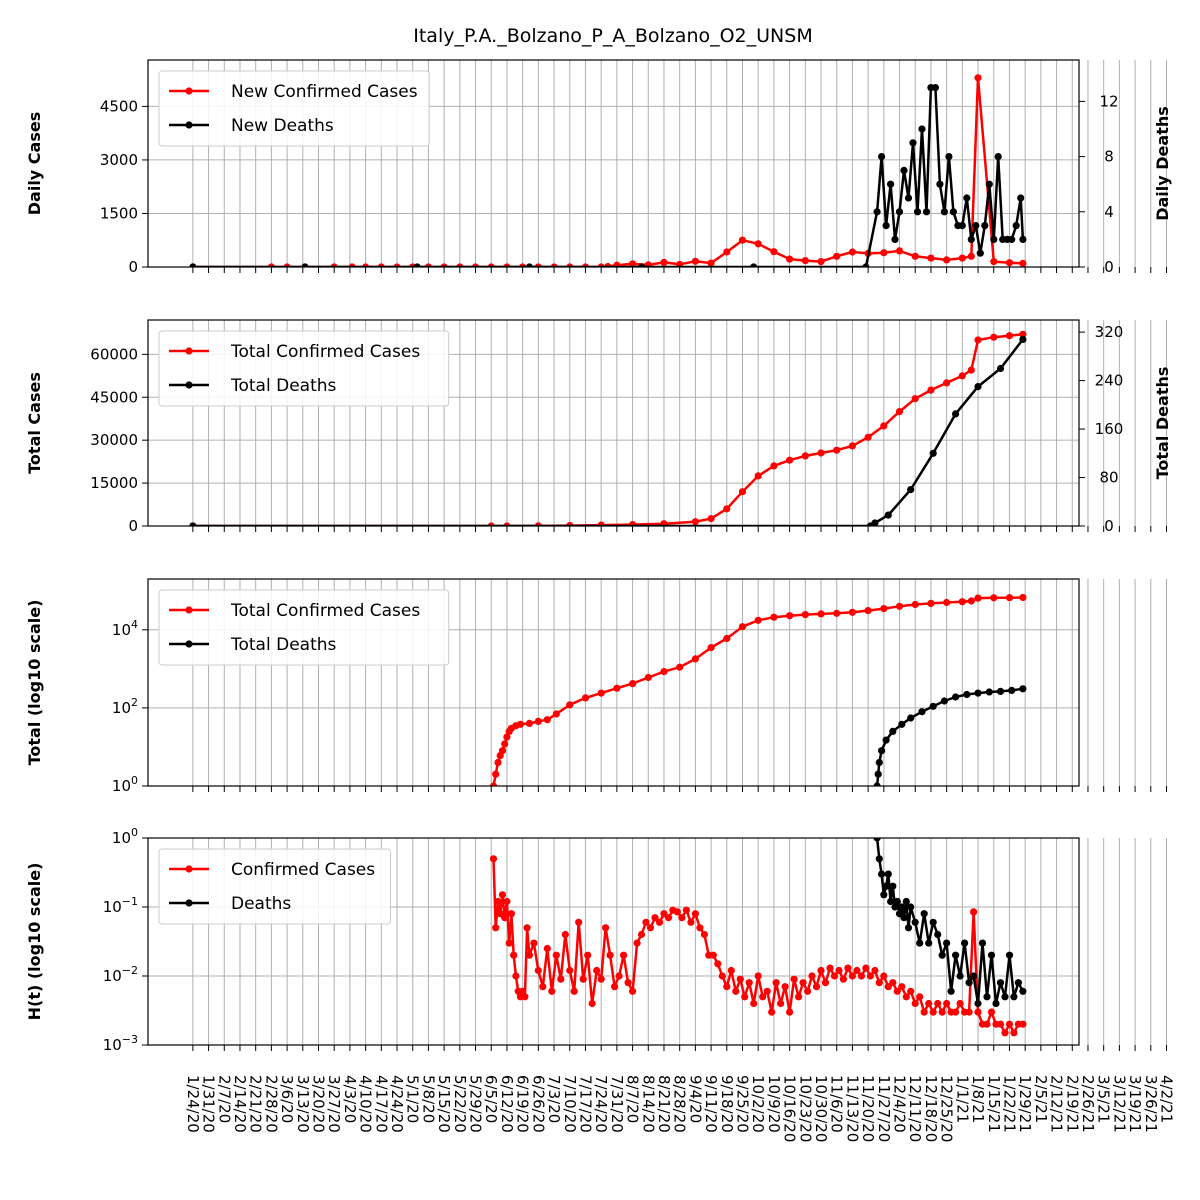  Describe the element at coordinates (256, 1104) in the screenshot. I see `x-tick-label: 2/21/20` at that location.